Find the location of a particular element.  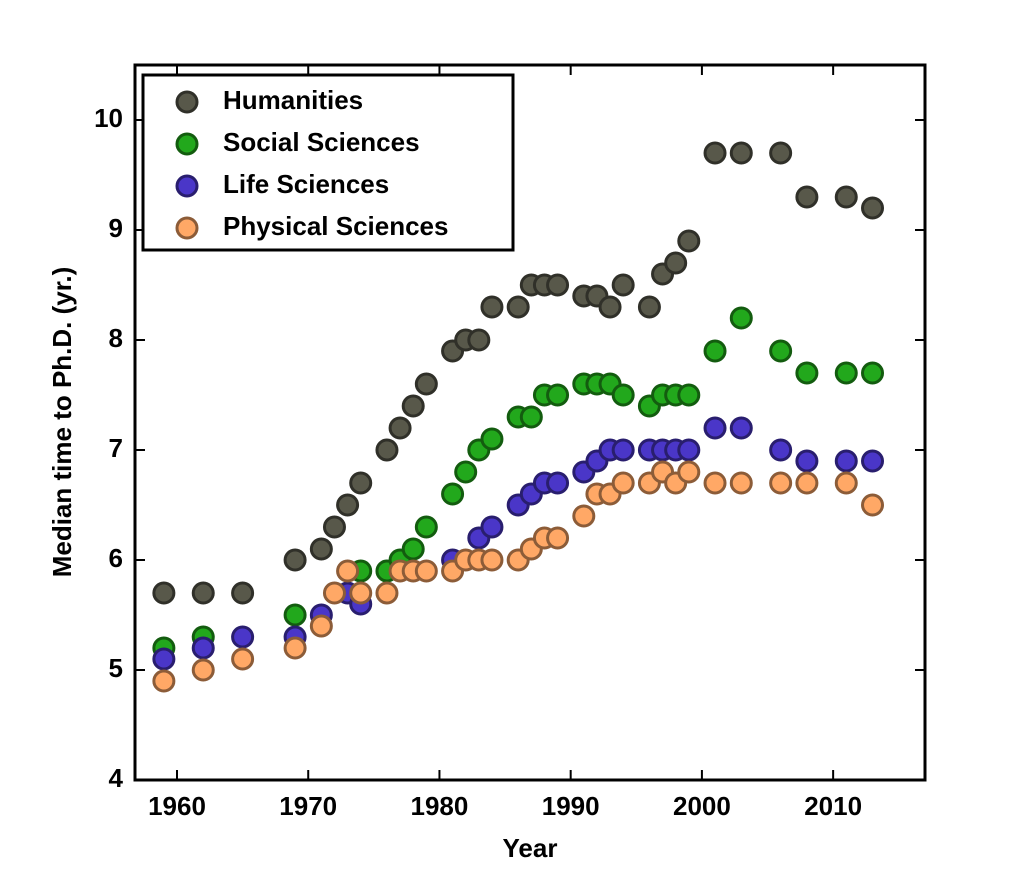

y-tick-label: 7 is located at coordinates (116, 448).